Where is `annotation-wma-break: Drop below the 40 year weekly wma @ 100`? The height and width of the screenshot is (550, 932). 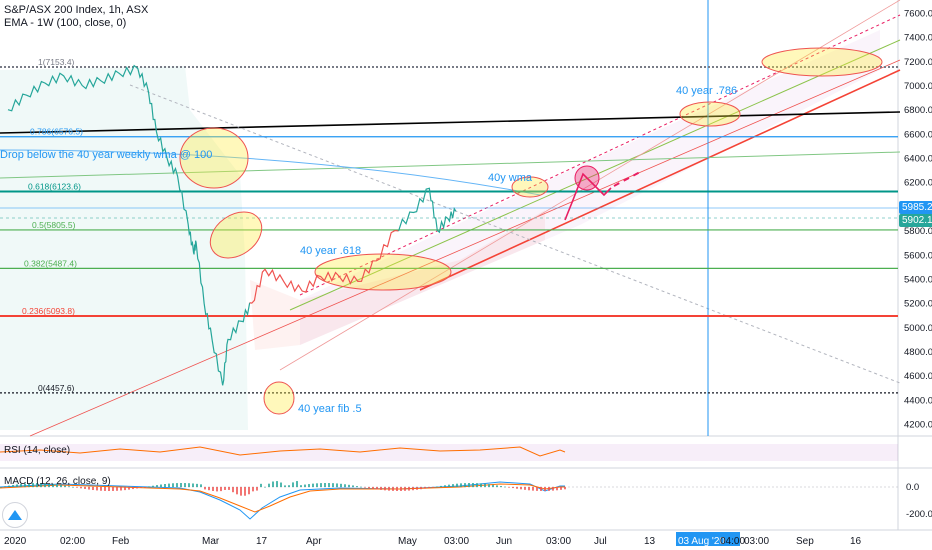 annotation-wma-break: Drop below the 40 year weekly wma @ 100 is located at coordinates (106, 155).